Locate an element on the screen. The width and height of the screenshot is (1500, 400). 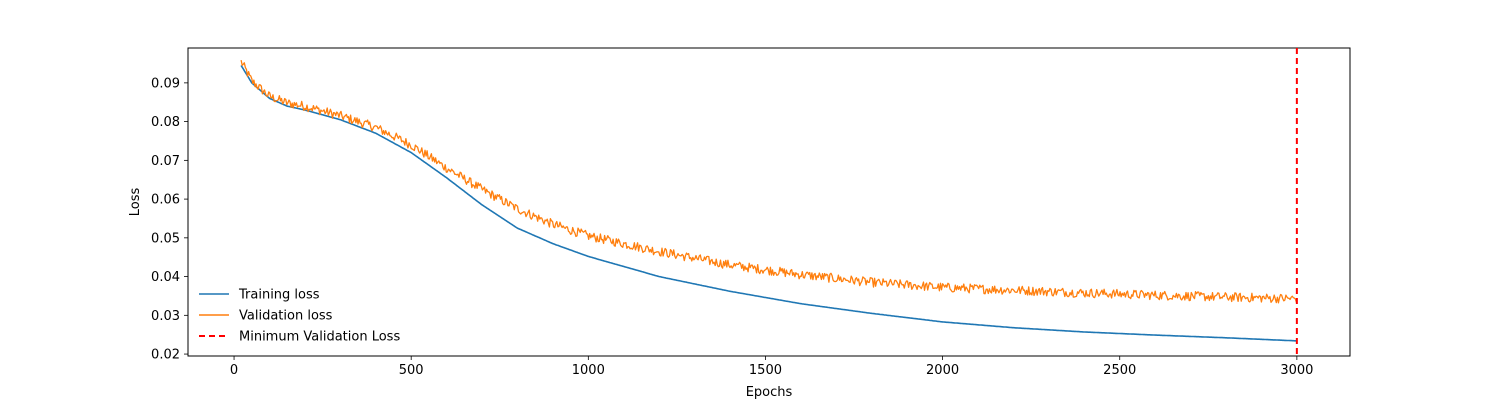
y-axis-label: Loss is located at coordinates (135, 202).